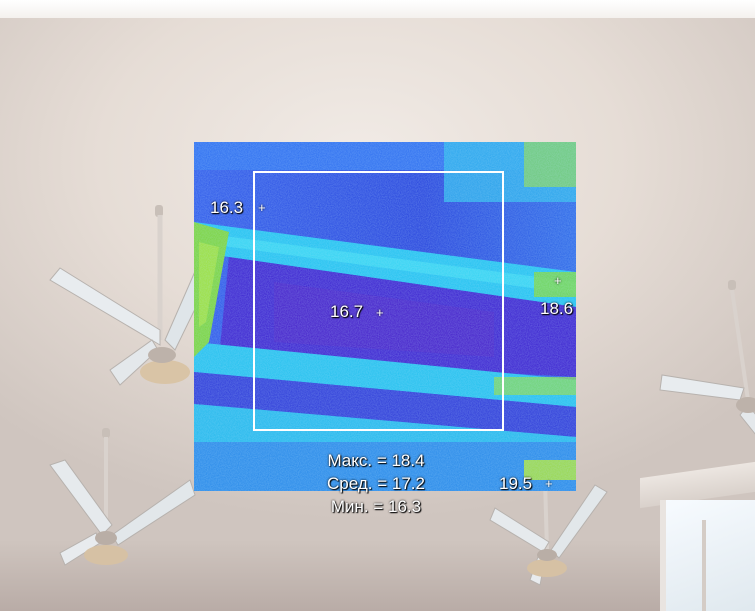 Image resolution: width=755 pixels, height=611 pixels. What do you see at coordinates (227, 207) in the screenshot?
I see `spot-temp-top-left: 16.3` at bounding box center [227, 207].